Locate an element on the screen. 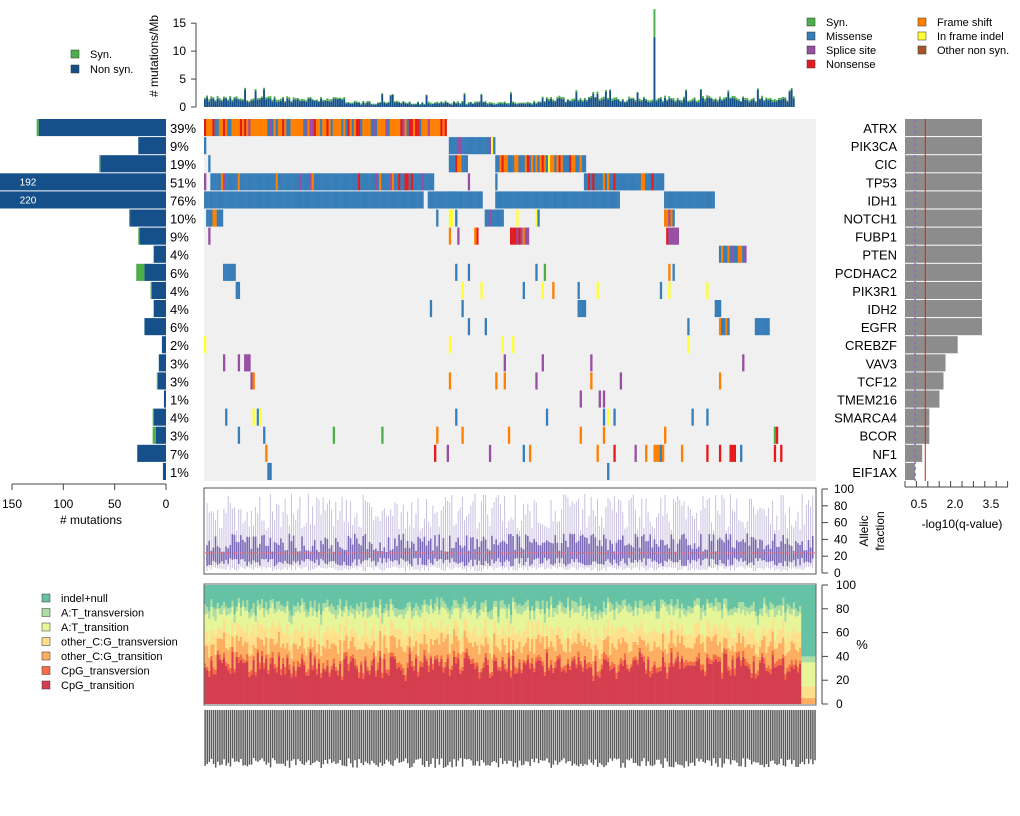  gene-percent-label: 2% is located at coordinates (179, 345).